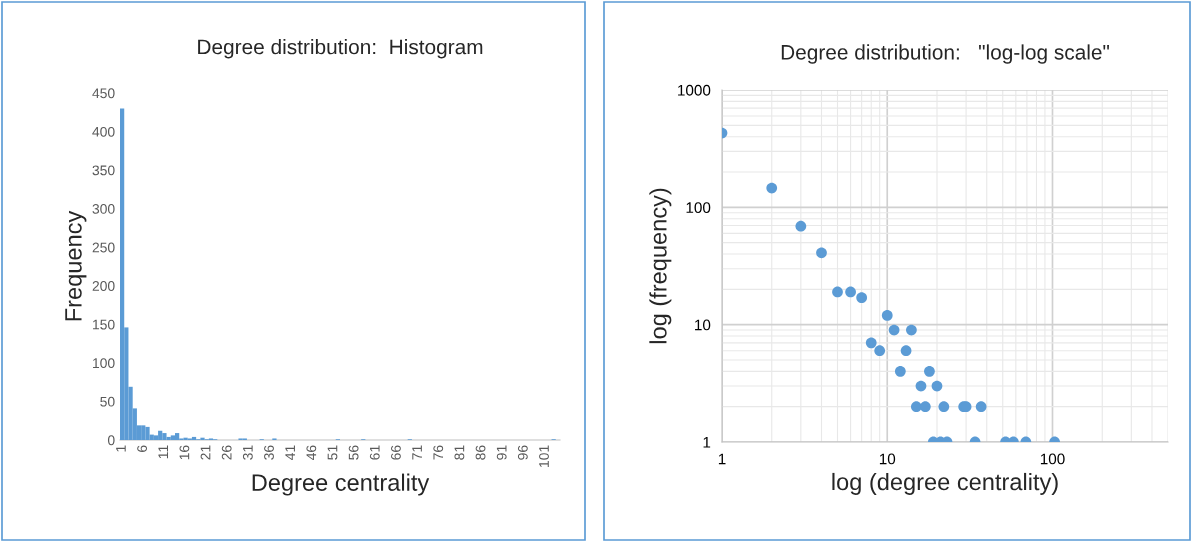  I want to click on y-tick-label: 10, so click(703, 325).